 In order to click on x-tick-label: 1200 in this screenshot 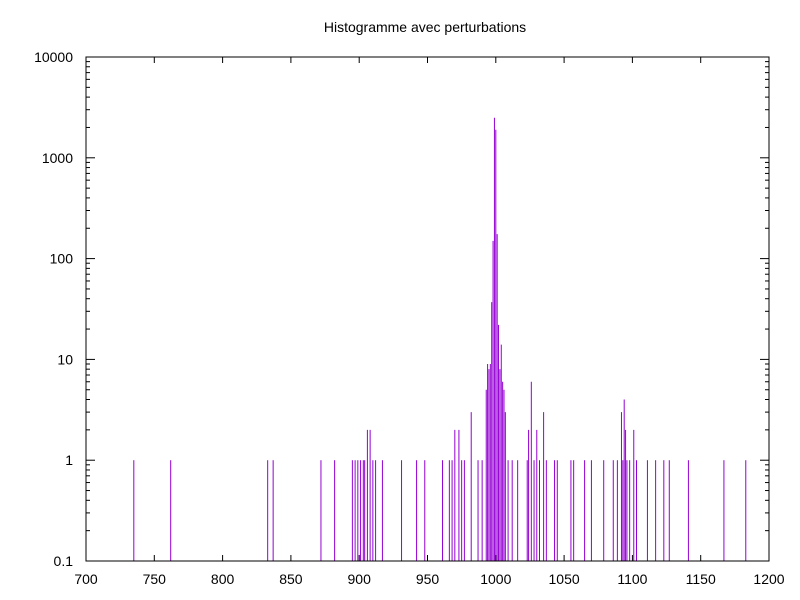, I will do `click(768, 579)`.